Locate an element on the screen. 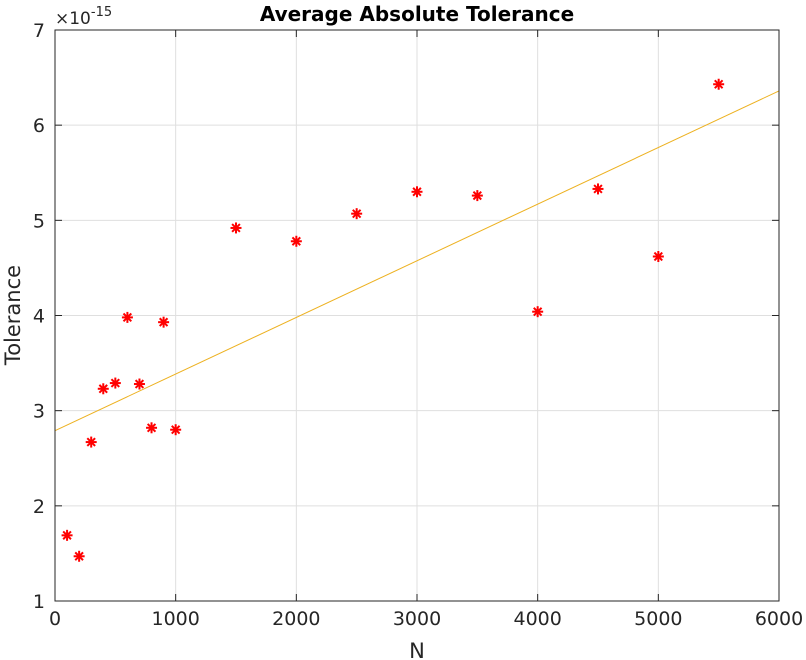  y-tick-label: 5 is located at coordinates (39, 221).